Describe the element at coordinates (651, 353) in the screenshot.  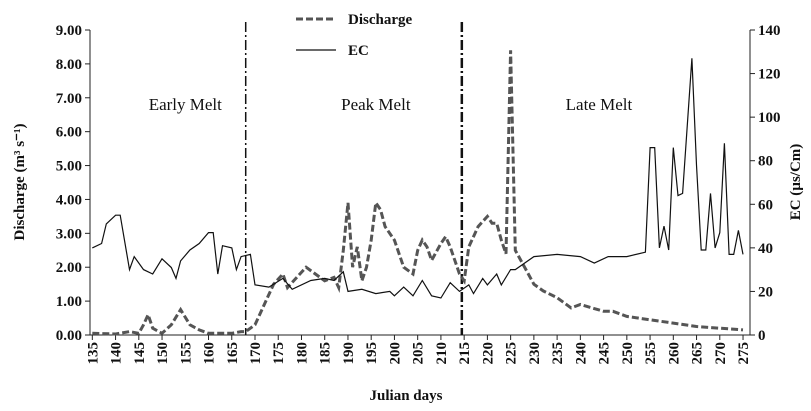
I see `x-tick-label: 255` at that location.